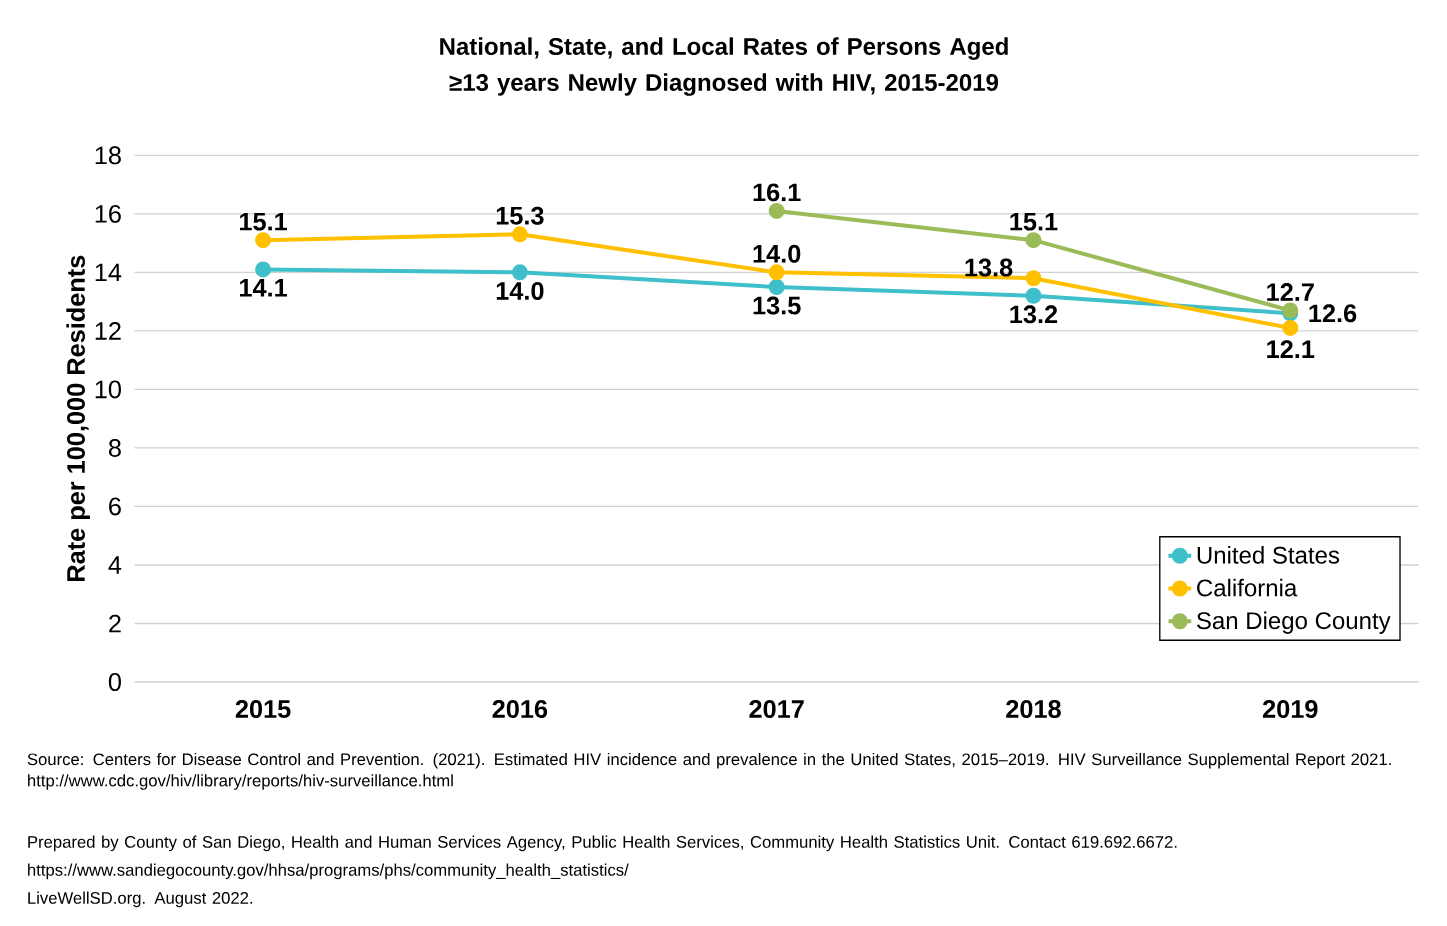  I want to click on legend-label: United States, so click(1268, 555).